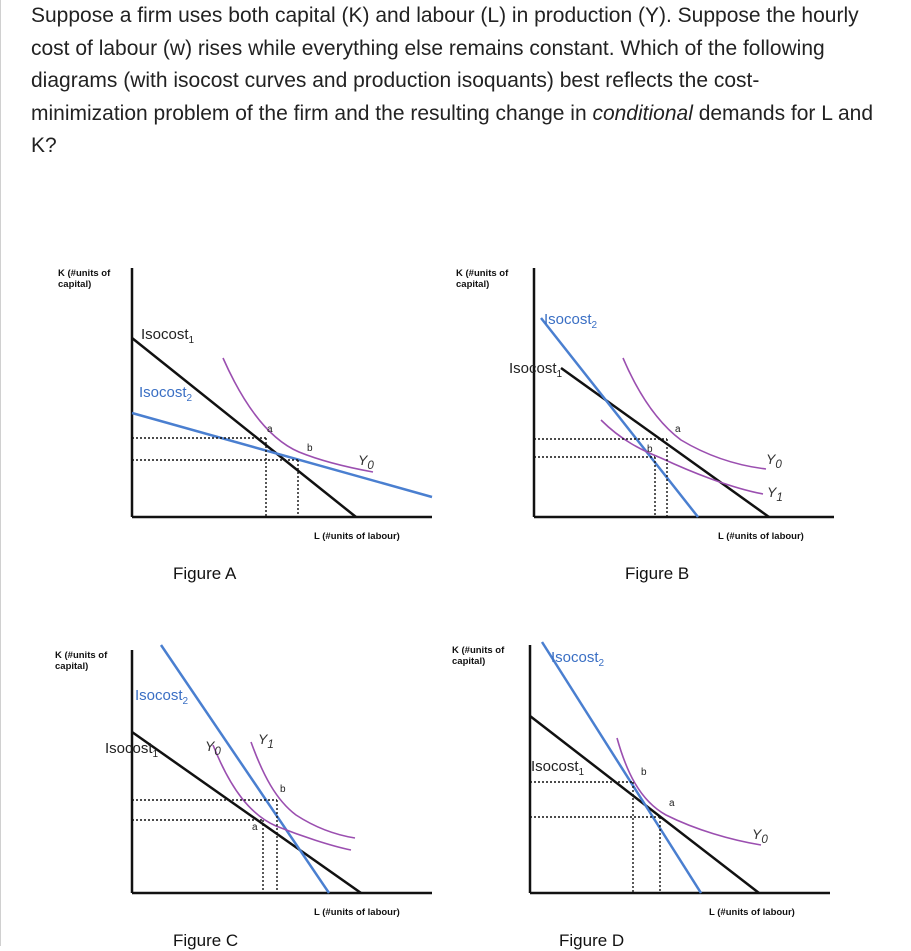  What do you see at coordinates (357, 536) in the screenshot?
I see `figure-a-l-axis-label: L (#units of labour)` at bounding box center [357, 536].